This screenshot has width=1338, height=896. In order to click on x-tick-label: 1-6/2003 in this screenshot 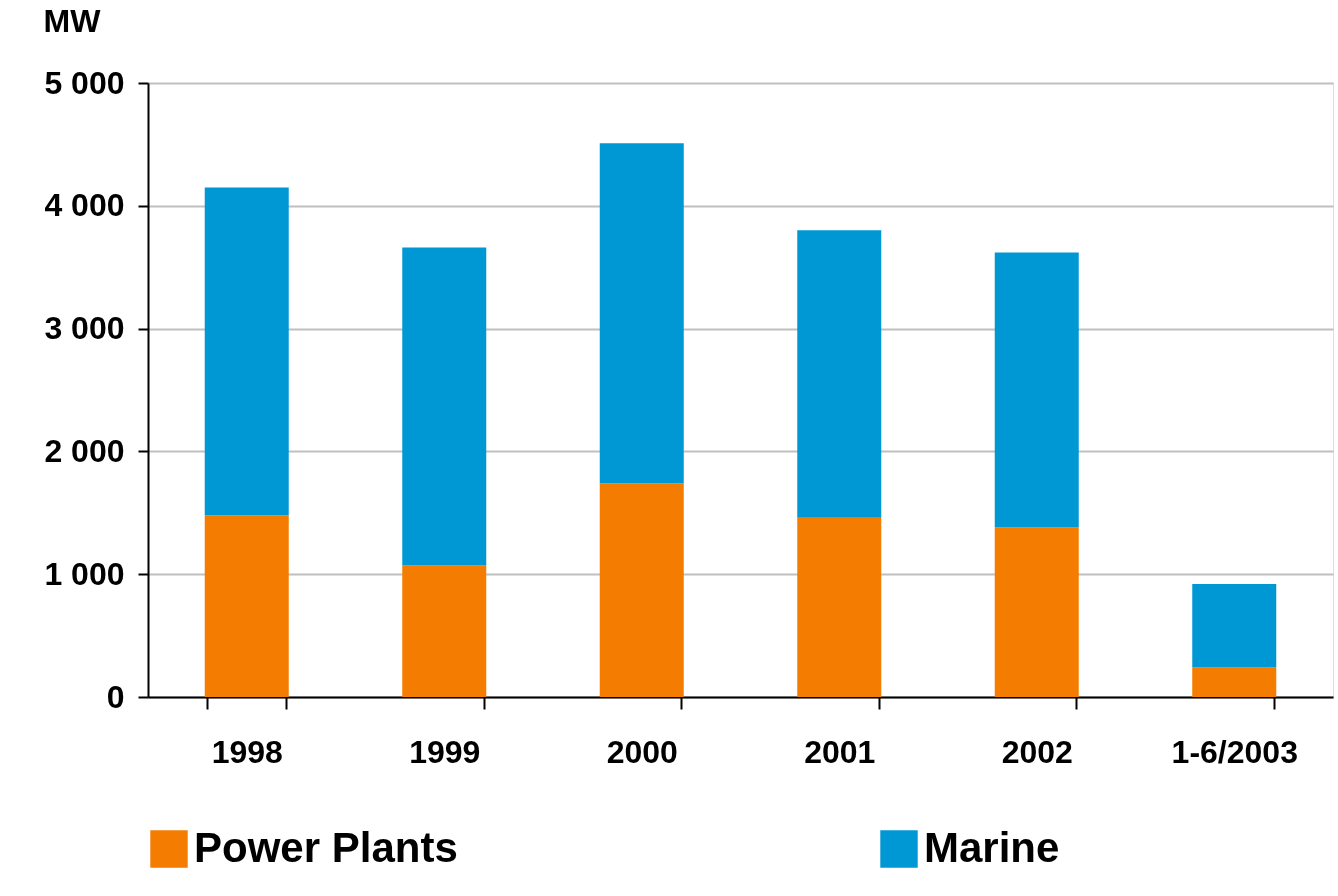, I will do `click(1234, 751)`.